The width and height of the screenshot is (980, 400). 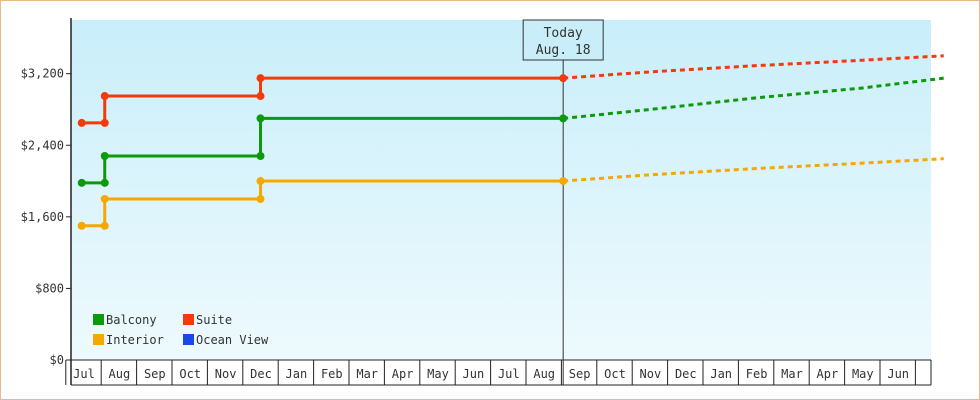 What do you see at coordinates (214, 320) in the screenshot?
I see `legend-label-suite: Suite` at bounding box center [214, 320].